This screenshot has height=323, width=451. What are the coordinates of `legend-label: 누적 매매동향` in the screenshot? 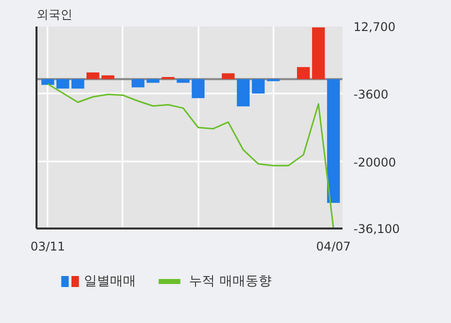 It's located at (230, 281).